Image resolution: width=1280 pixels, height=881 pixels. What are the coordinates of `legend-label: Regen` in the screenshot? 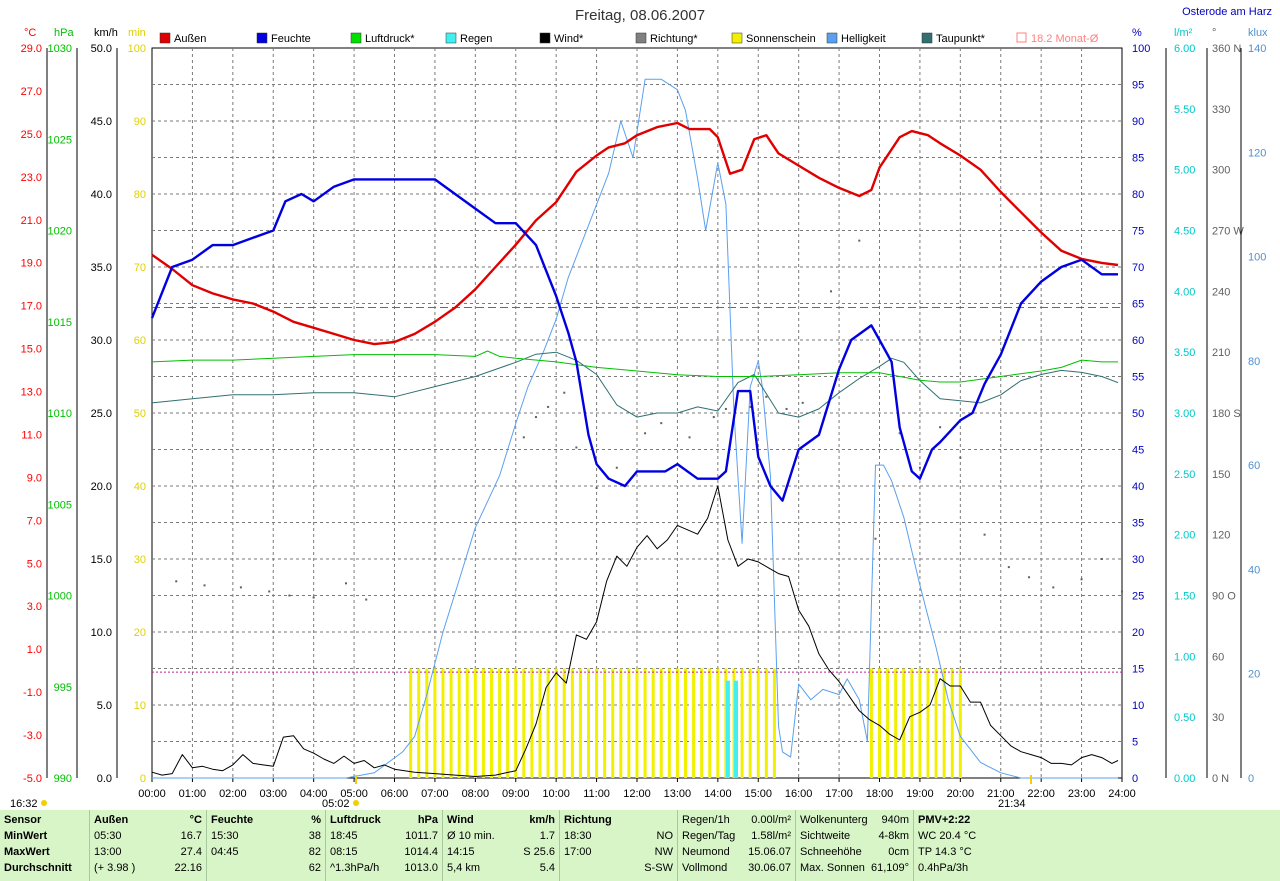 It's located at (476, 39).